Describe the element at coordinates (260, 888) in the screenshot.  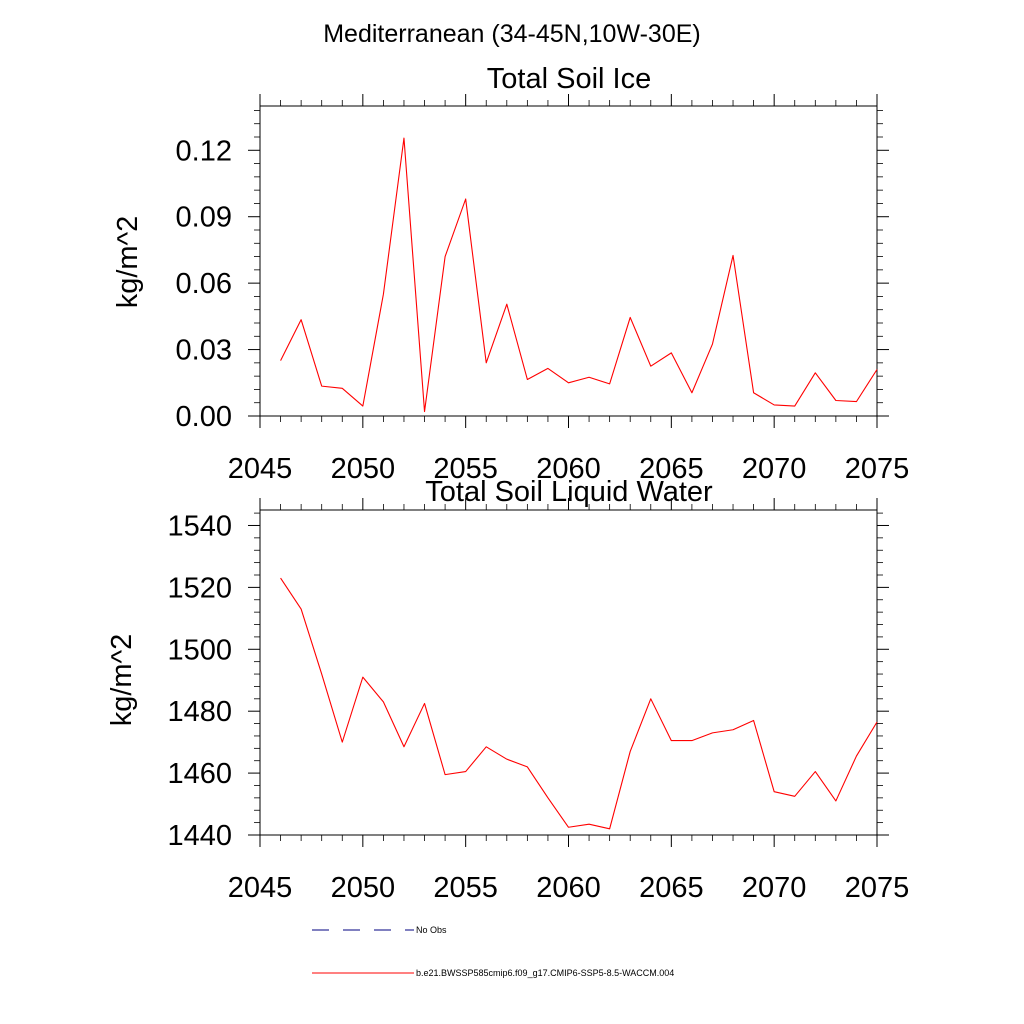
I see `x-tick-label-soil-liquid-water: 2045` at that location.